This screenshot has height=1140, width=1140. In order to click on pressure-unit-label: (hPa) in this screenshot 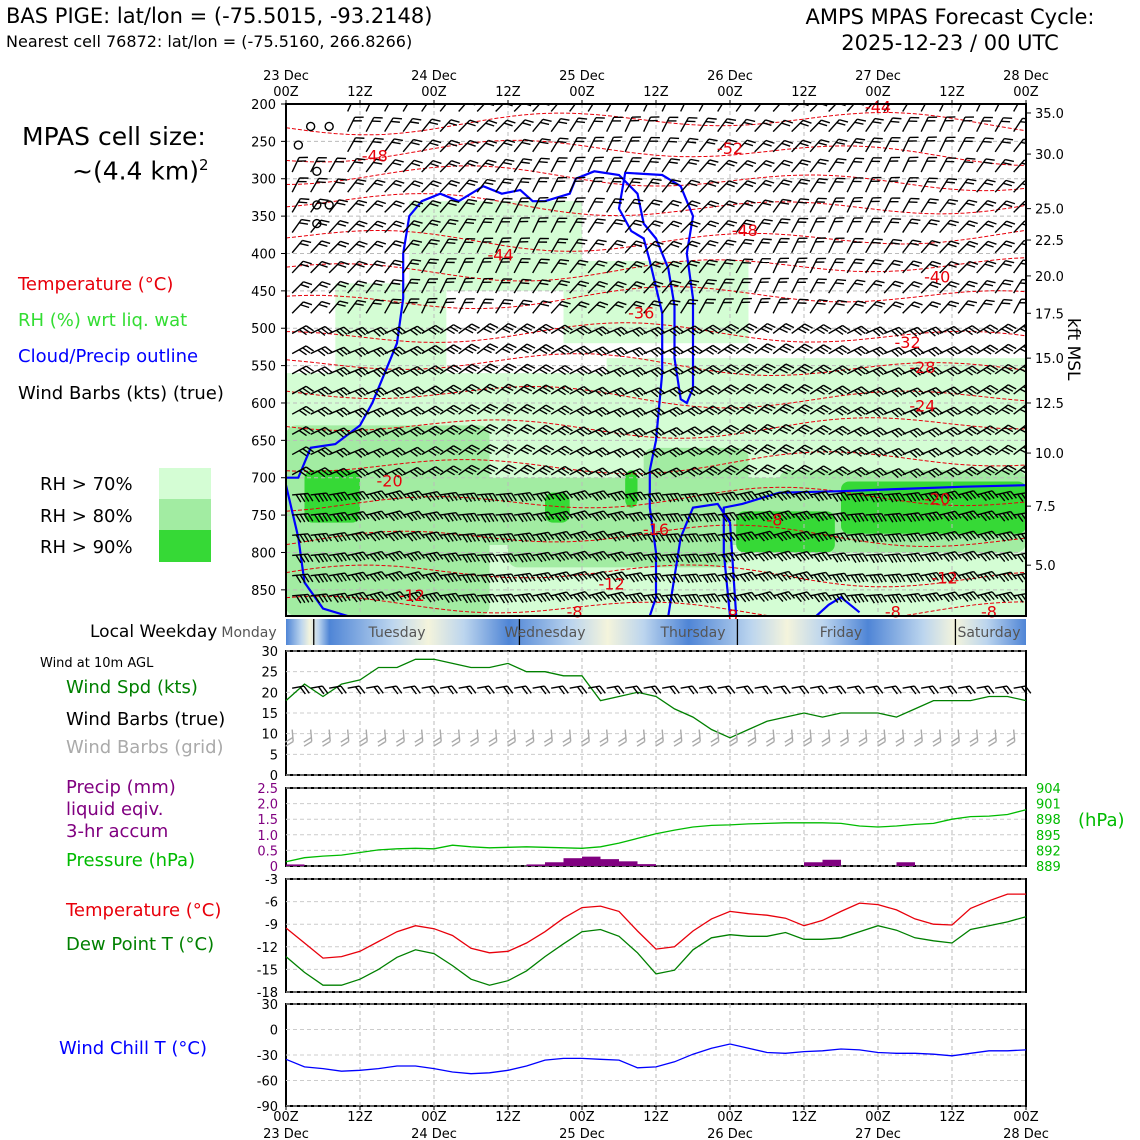, I will do `click(1101, 820)`.